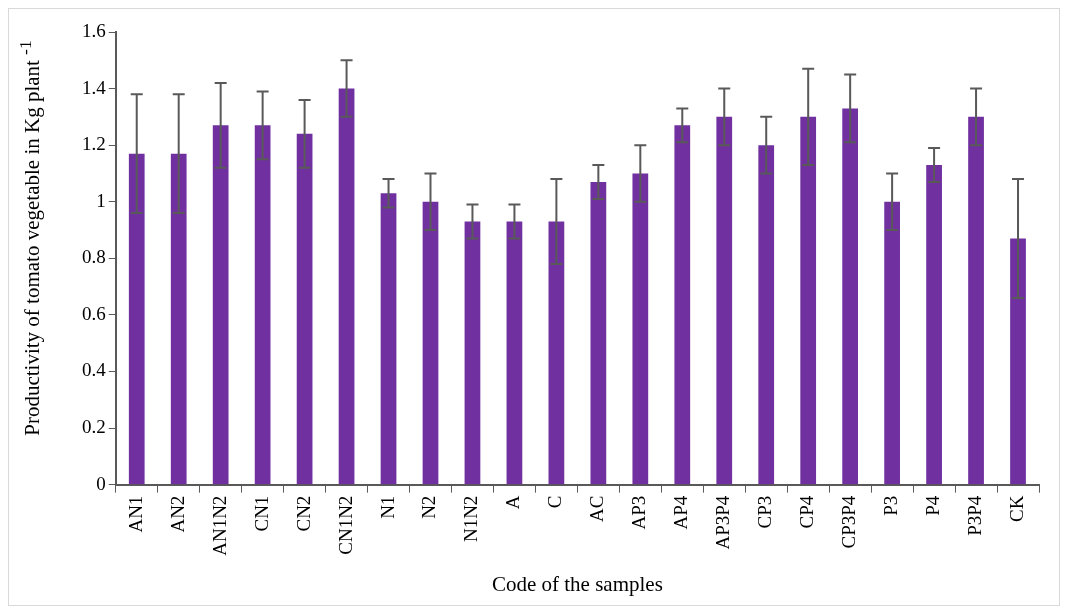 Image resolution: width=1068 pixels, height=614 pixels. I want to click on x-tick-label: AP3P4, so click(723, 522).